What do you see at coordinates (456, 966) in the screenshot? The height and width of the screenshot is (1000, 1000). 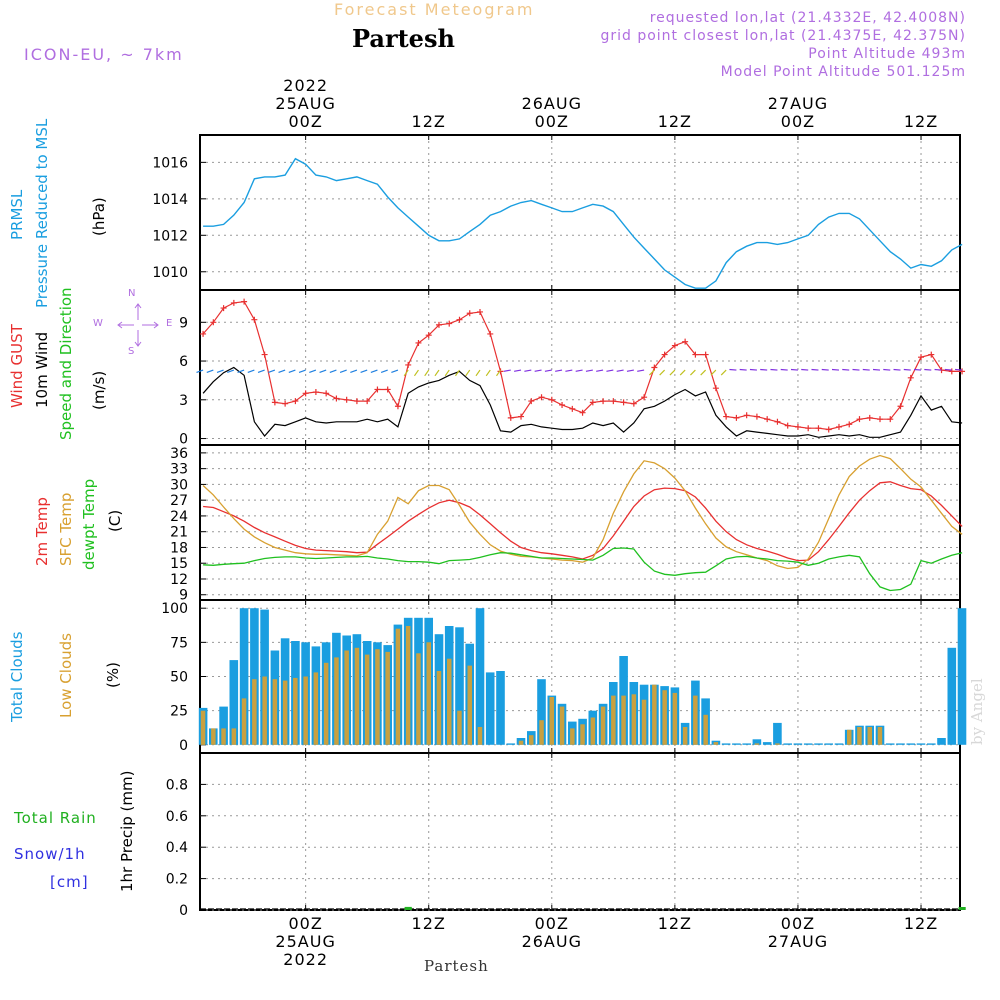 I see `footer-location: Partesh` at bounding box center [456, 966].